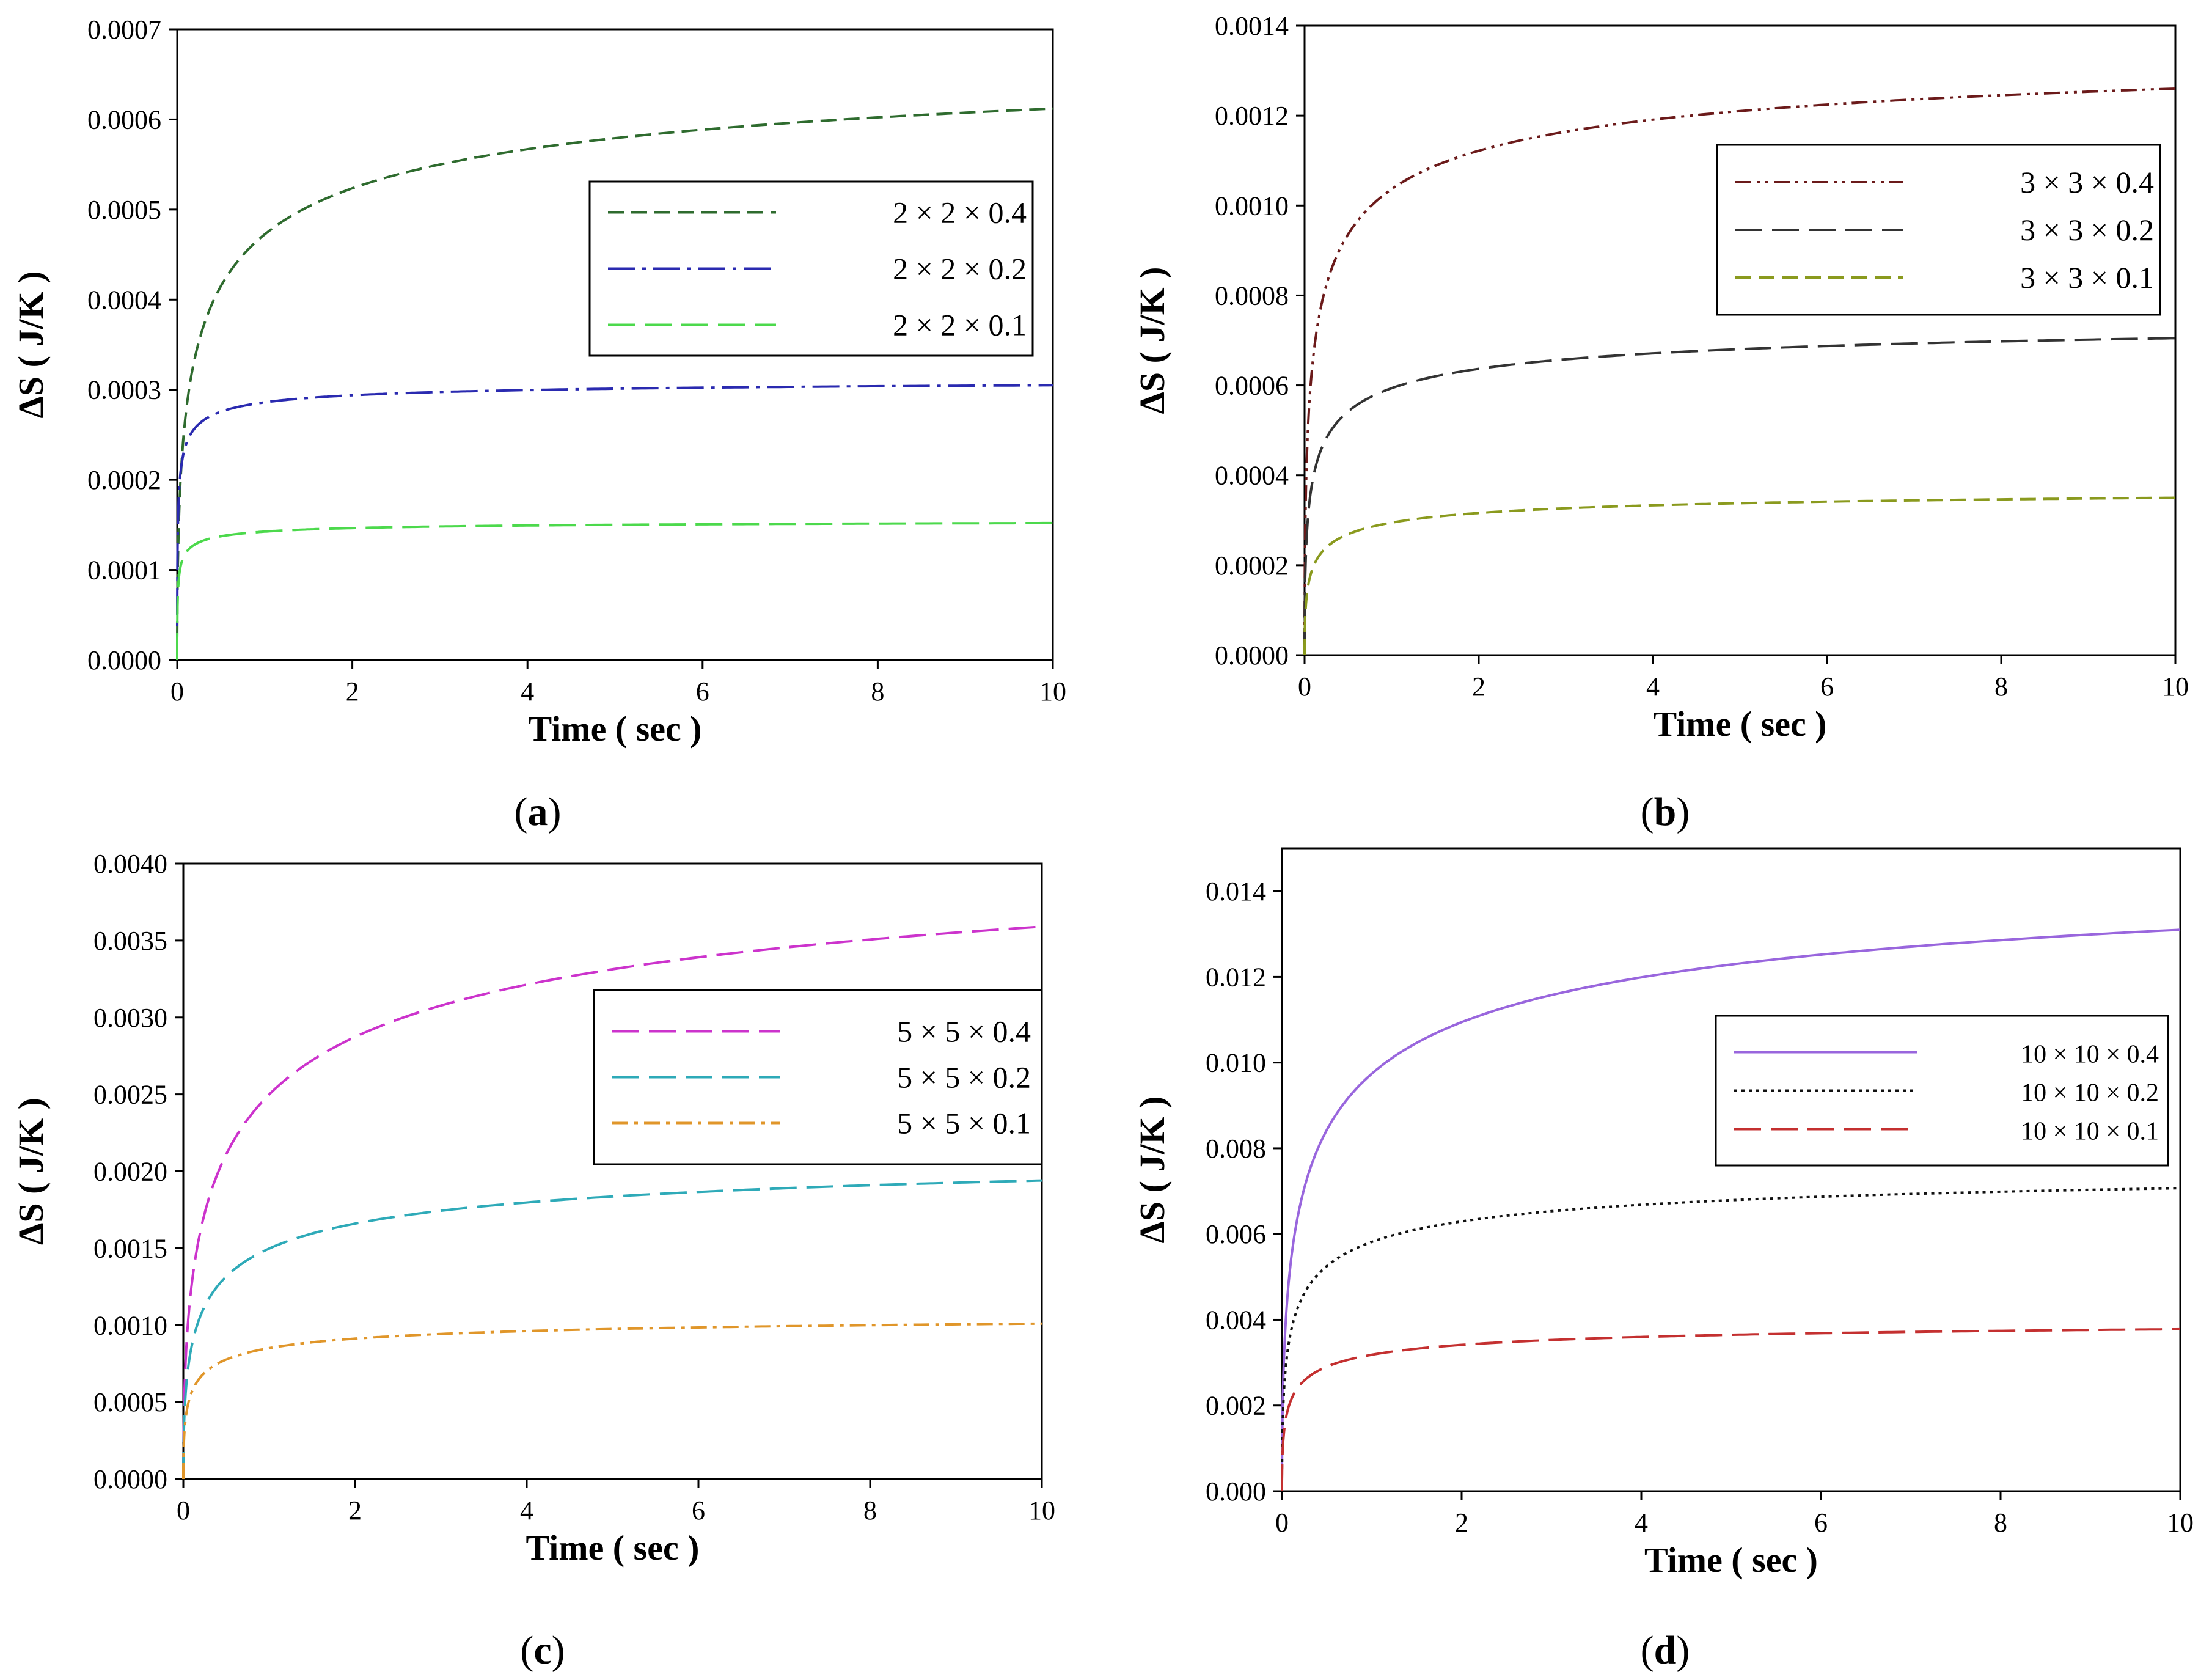 This screenshot has width=2212, height=1677. What do you see at coordinates (2090, 1055) in the screenshot?
I see `legend-entry-1: 10 × 10 × 0.4` at bounding box center [2090, 1055].